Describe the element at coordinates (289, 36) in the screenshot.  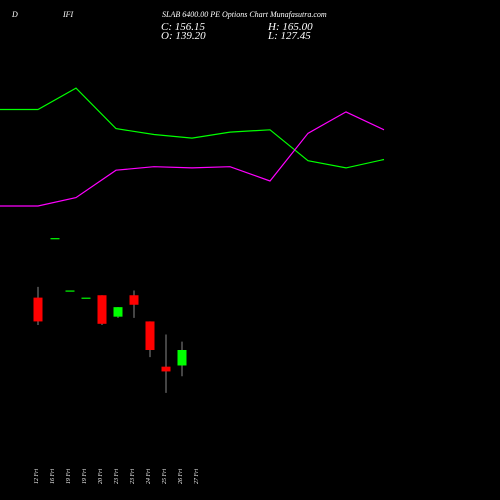
I see `low-value: L: 127.45` at that location.